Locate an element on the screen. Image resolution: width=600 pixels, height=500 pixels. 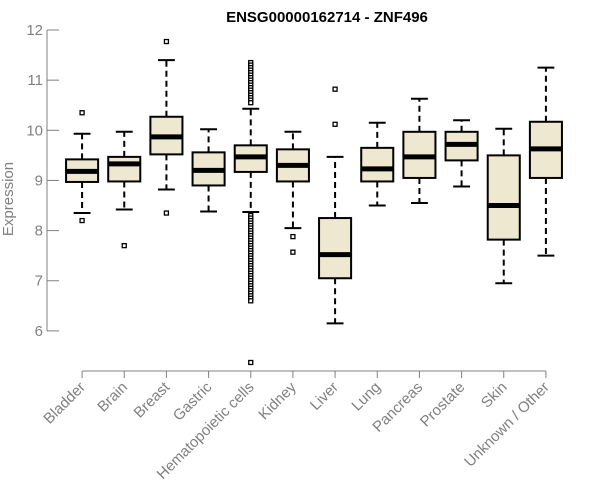
y-tick-label-8: 8 is located at coordinates (39, 231).